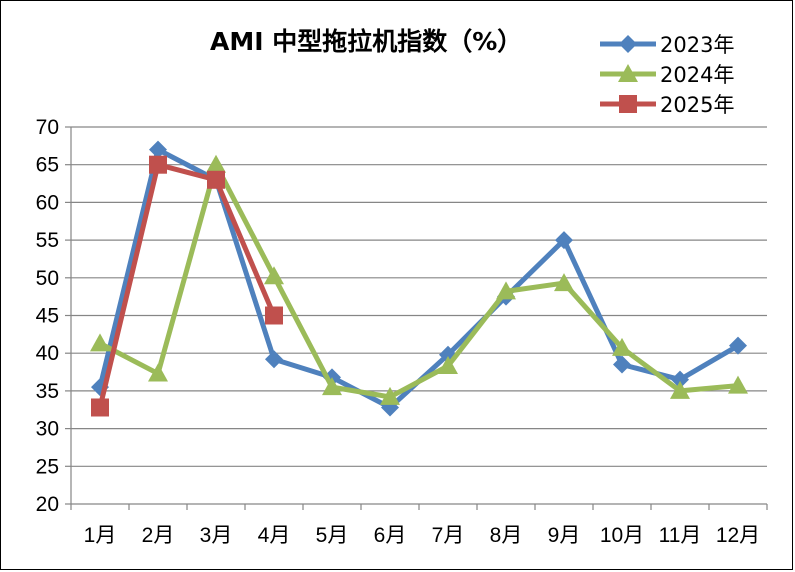  Describe the element at coordinates (47, 278) in the screenshot. I see `y-tick-label: 50` at that location.